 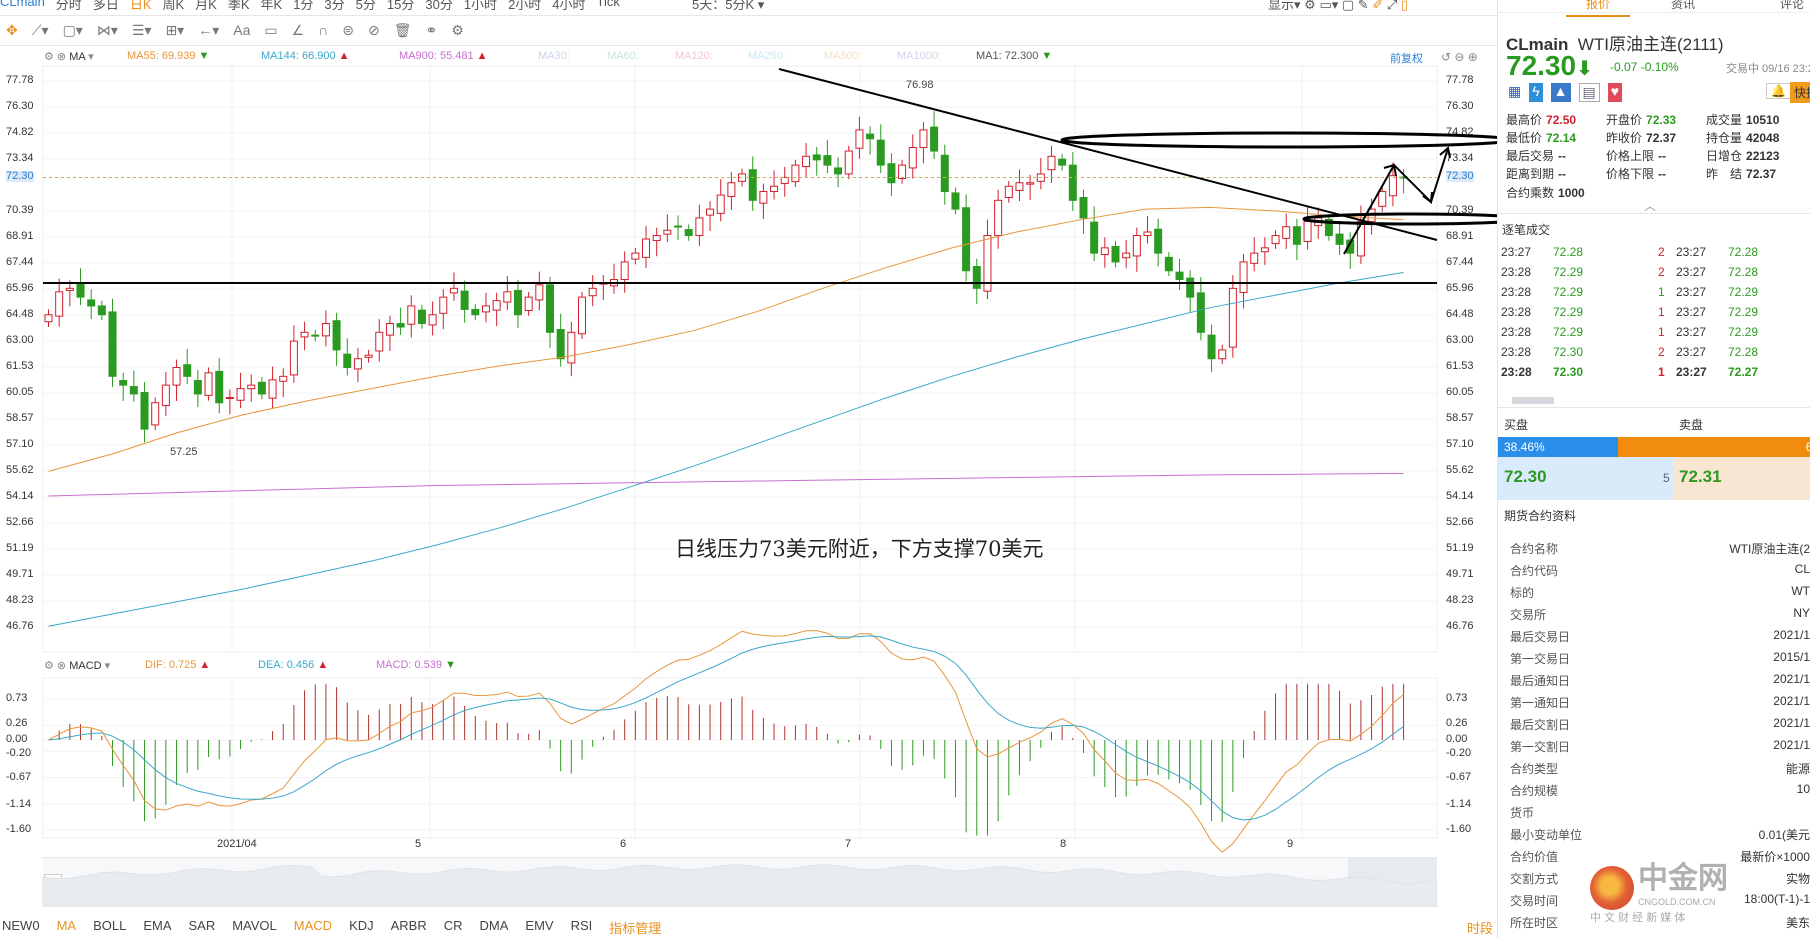 What do you see at coordinates (1536, 92) in the screenshot?
I see `flash-icon: ϟ` at bounding box center [1536, 92].